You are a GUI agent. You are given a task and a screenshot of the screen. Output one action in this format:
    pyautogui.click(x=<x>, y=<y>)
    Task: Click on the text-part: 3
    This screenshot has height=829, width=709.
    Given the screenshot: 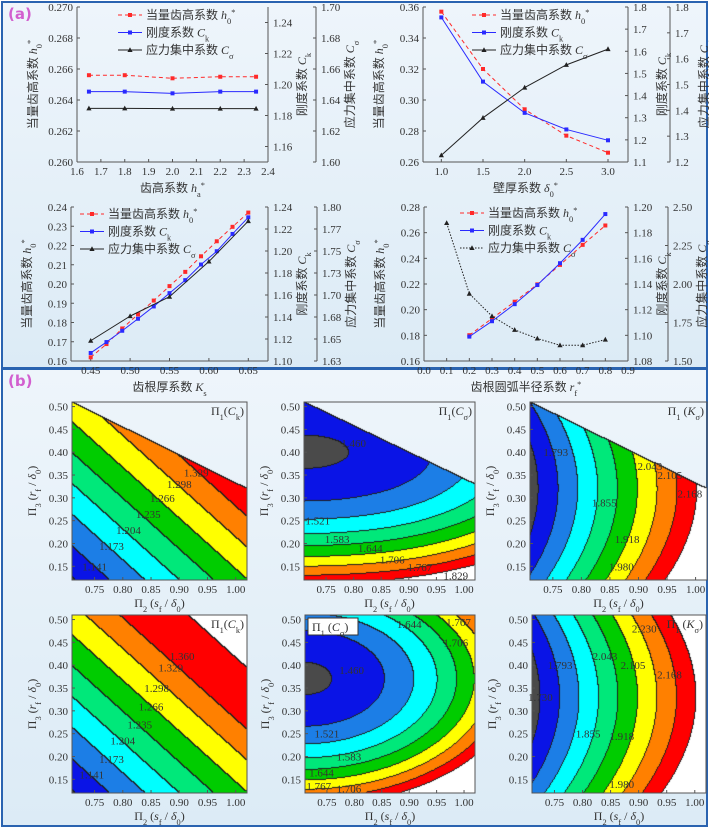 What is the action you would take?
    pyautogui.click(x=496, y=505)
    